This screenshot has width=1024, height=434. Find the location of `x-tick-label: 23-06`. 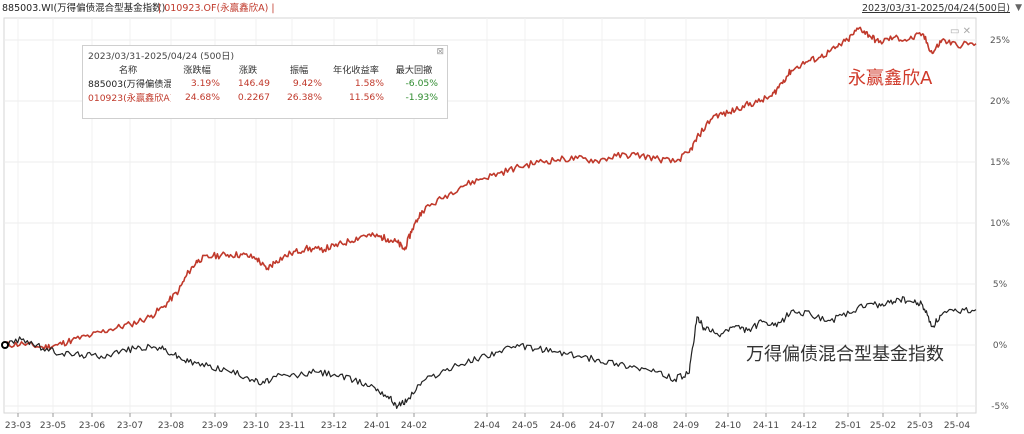

x-tick-label: 23-06 is located at coordinates (92, 426).